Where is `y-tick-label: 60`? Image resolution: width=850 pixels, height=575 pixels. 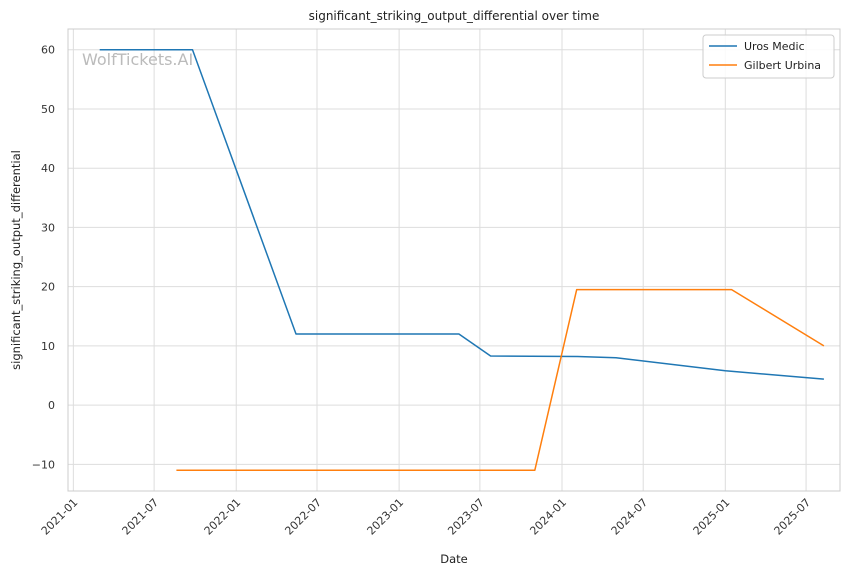
y-tick-label: 60 is located at coordinates (48, 50).